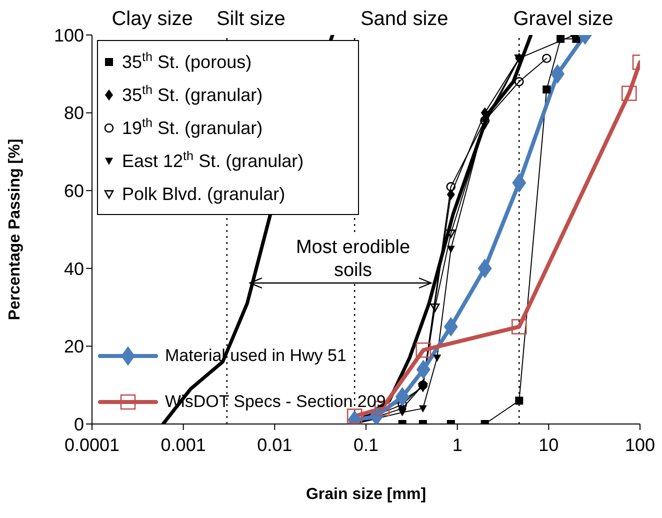 This screenshot has width=662, height=518. What do you see at coordinates (183, 444) in the screenshot?
I see `x-tick-label: 0.001` at bounding box center [183, 444].